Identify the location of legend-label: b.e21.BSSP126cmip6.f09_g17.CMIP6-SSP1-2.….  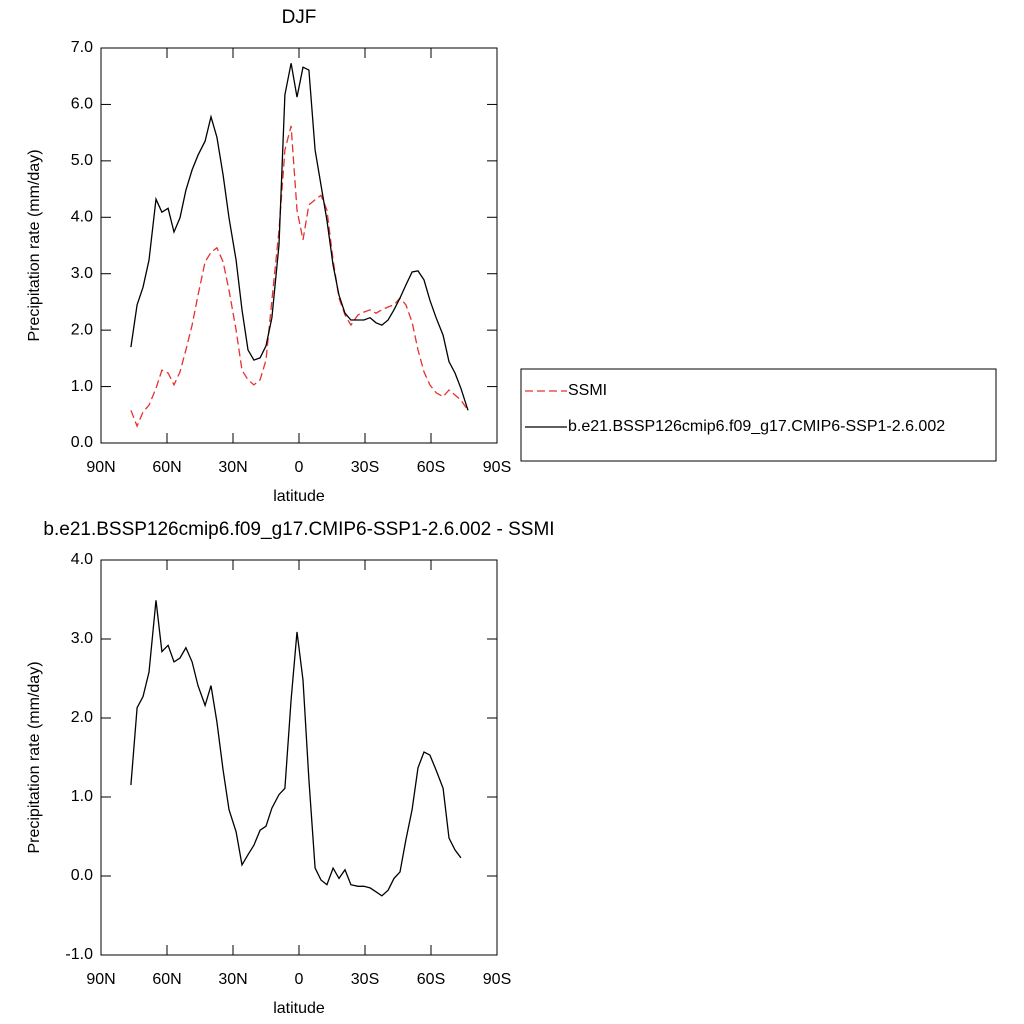
(756, 426).